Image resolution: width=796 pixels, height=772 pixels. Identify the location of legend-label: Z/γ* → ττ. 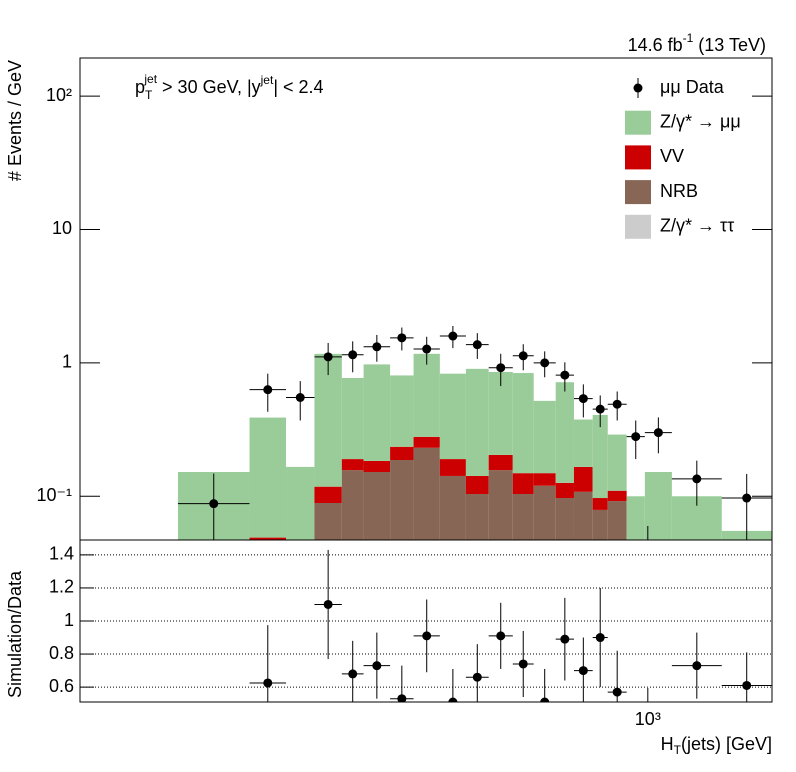
(697, 226).